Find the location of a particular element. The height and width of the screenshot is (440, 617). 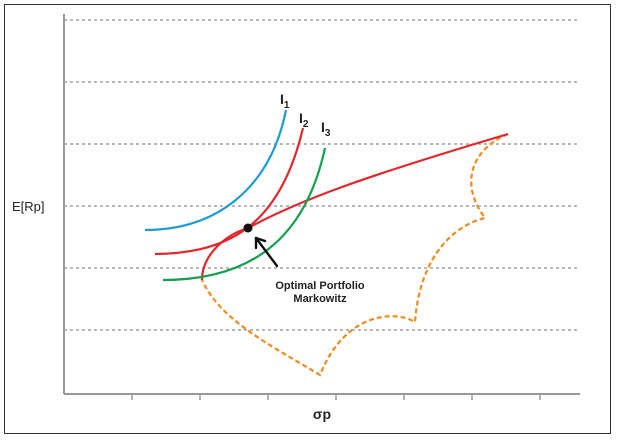

curve-label-2-sub: 2 is located at coordinates (306, 124).